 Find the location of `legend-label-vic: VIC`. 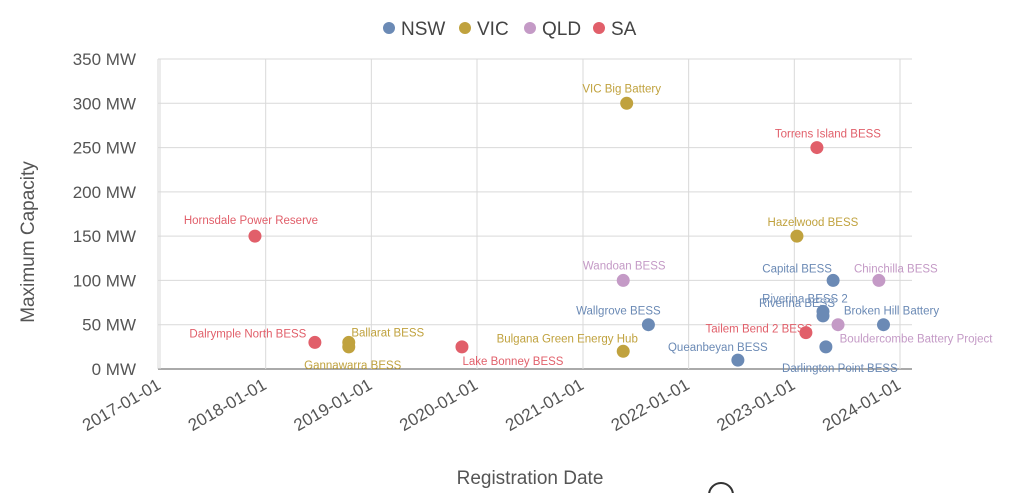

legend-label-vic: VIC is located at coordinates (493, 29).